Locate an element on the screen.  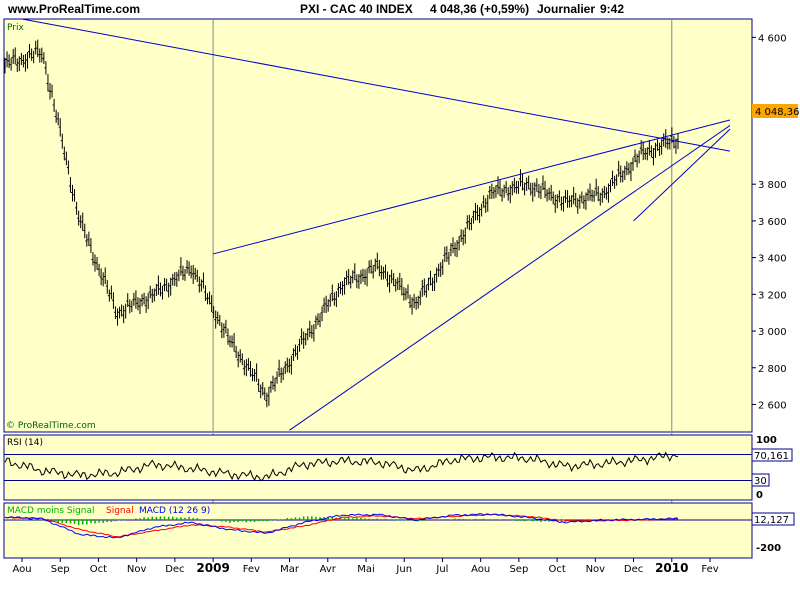
macd-current-label: 12,127 is located at coordinates (771, 520).